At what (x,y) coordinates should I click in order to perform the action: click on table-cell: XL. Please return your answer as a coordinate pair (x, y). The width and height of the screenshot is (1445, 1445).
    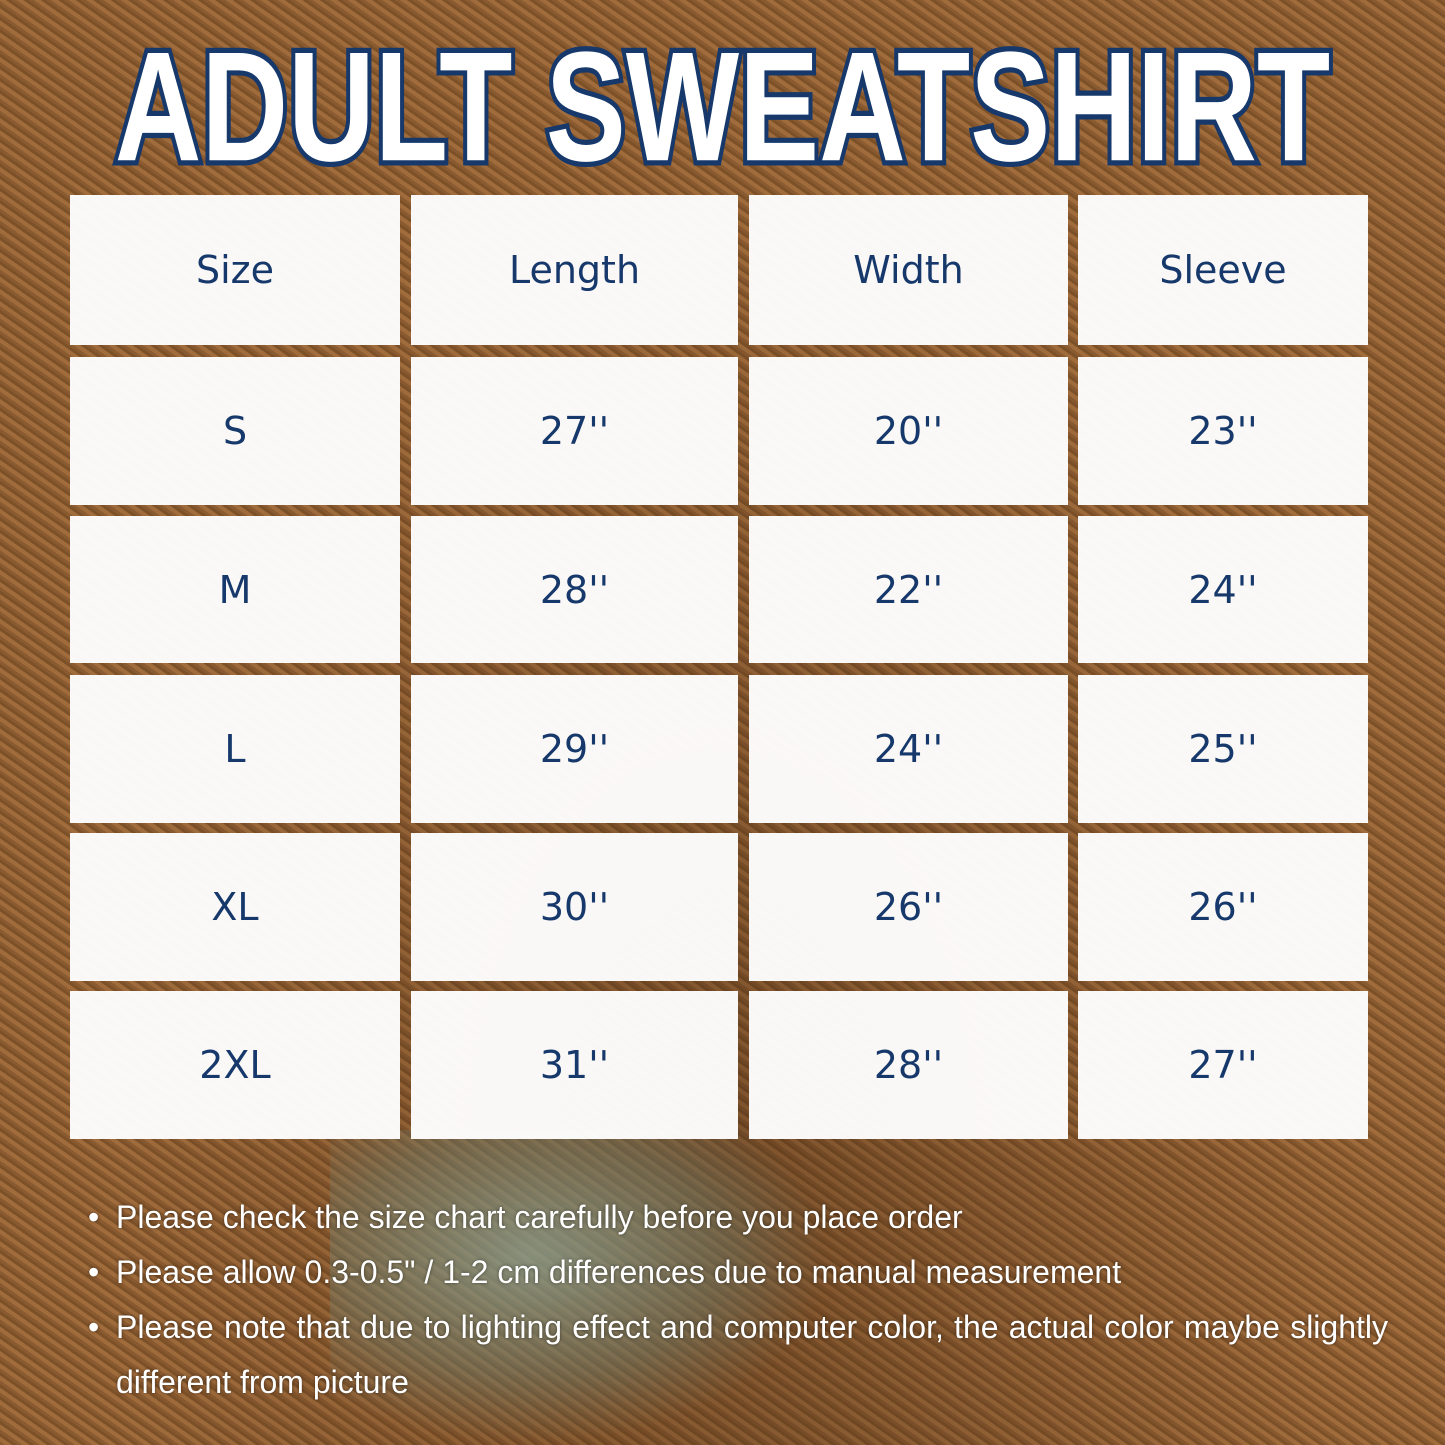
    Looking at the image, I should click on (235, 907).